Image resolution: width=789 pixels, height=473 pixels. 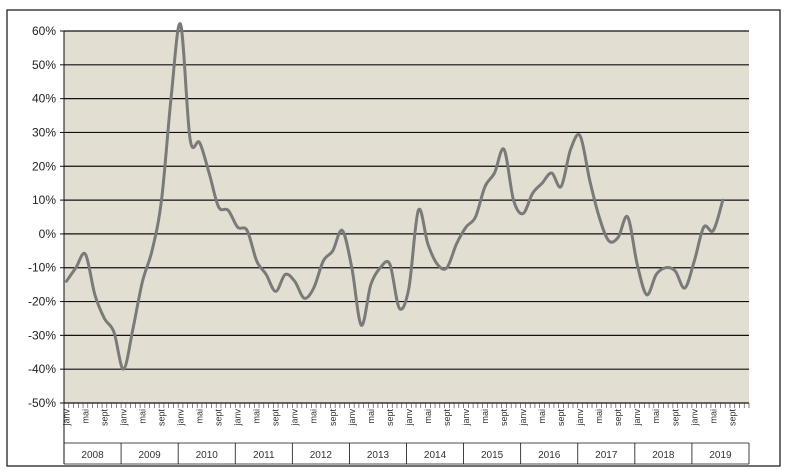 What do you see at coordinates (321, 455) in the screenshot?
I see `x-year-label: 2012` at bounding box center [321, 455].